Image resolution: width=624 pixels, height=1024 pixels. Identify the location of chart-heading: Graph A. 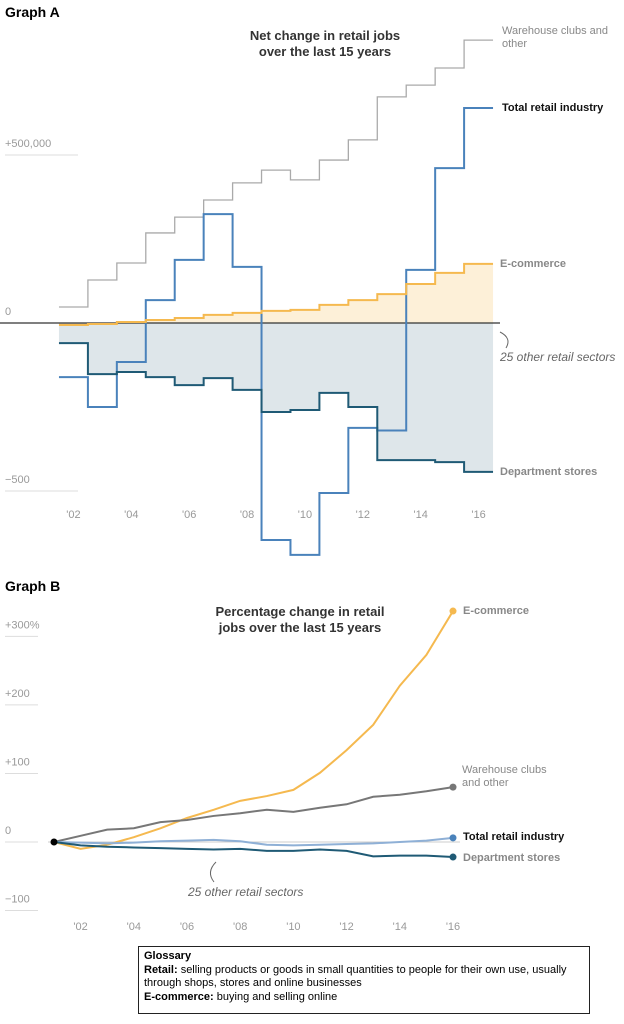
(32, 12).